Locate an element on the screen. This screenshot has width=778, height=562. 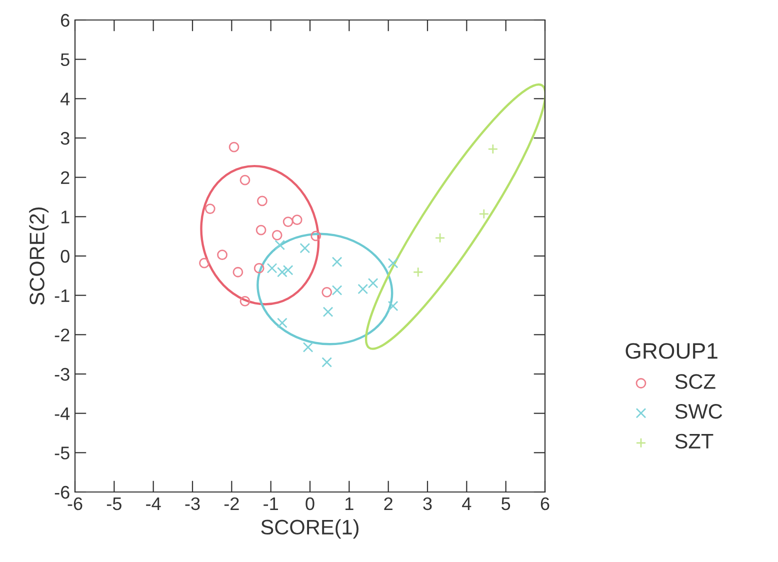
x-tick-label: -2 is located at coordinates (231, 503).